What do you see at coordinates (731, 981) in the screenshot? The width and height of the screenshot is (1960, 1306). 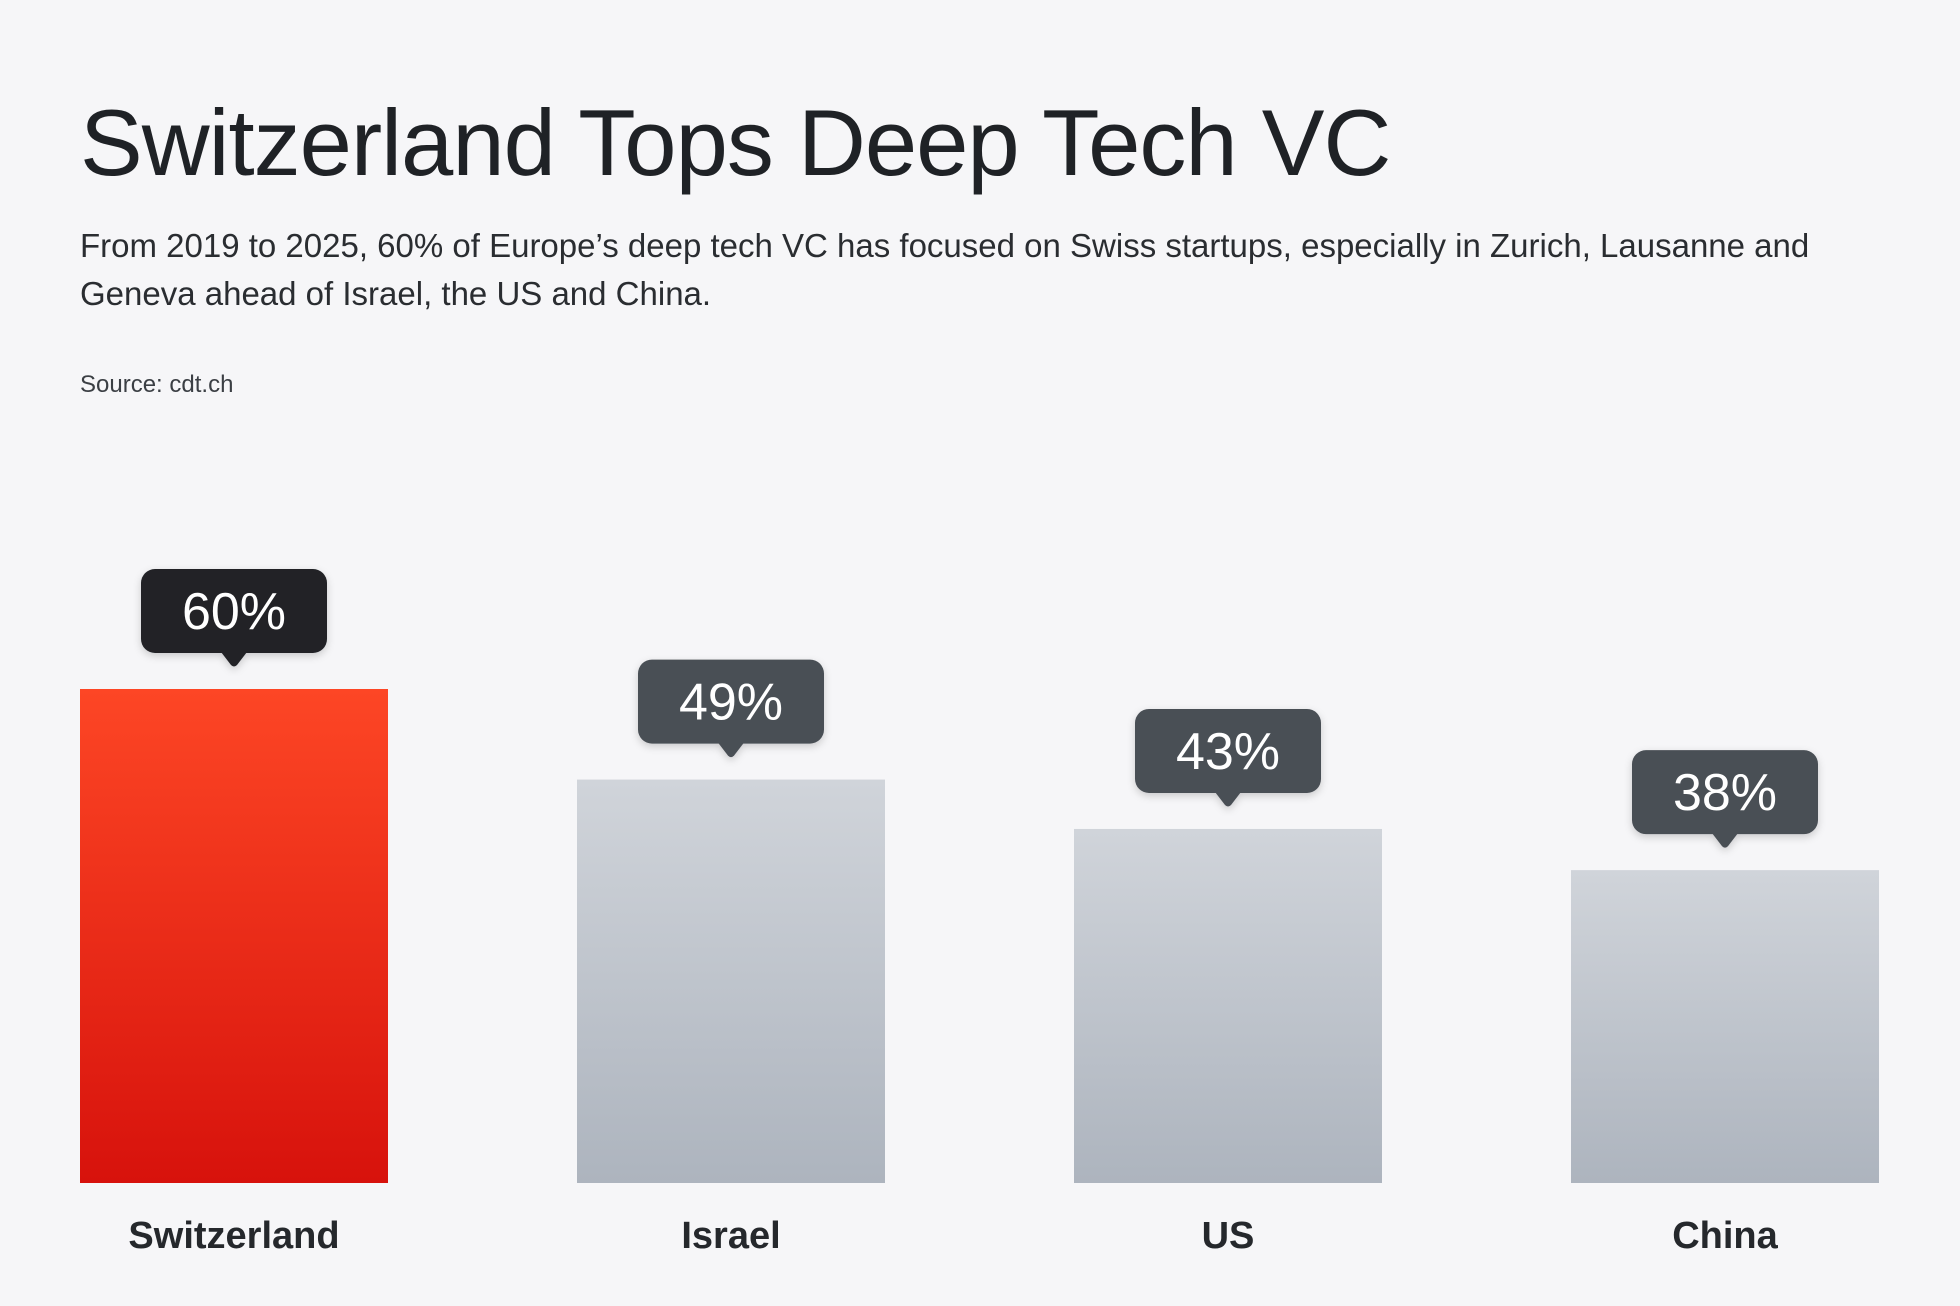 I see `bar-israel` at bounding box center [731, 981].